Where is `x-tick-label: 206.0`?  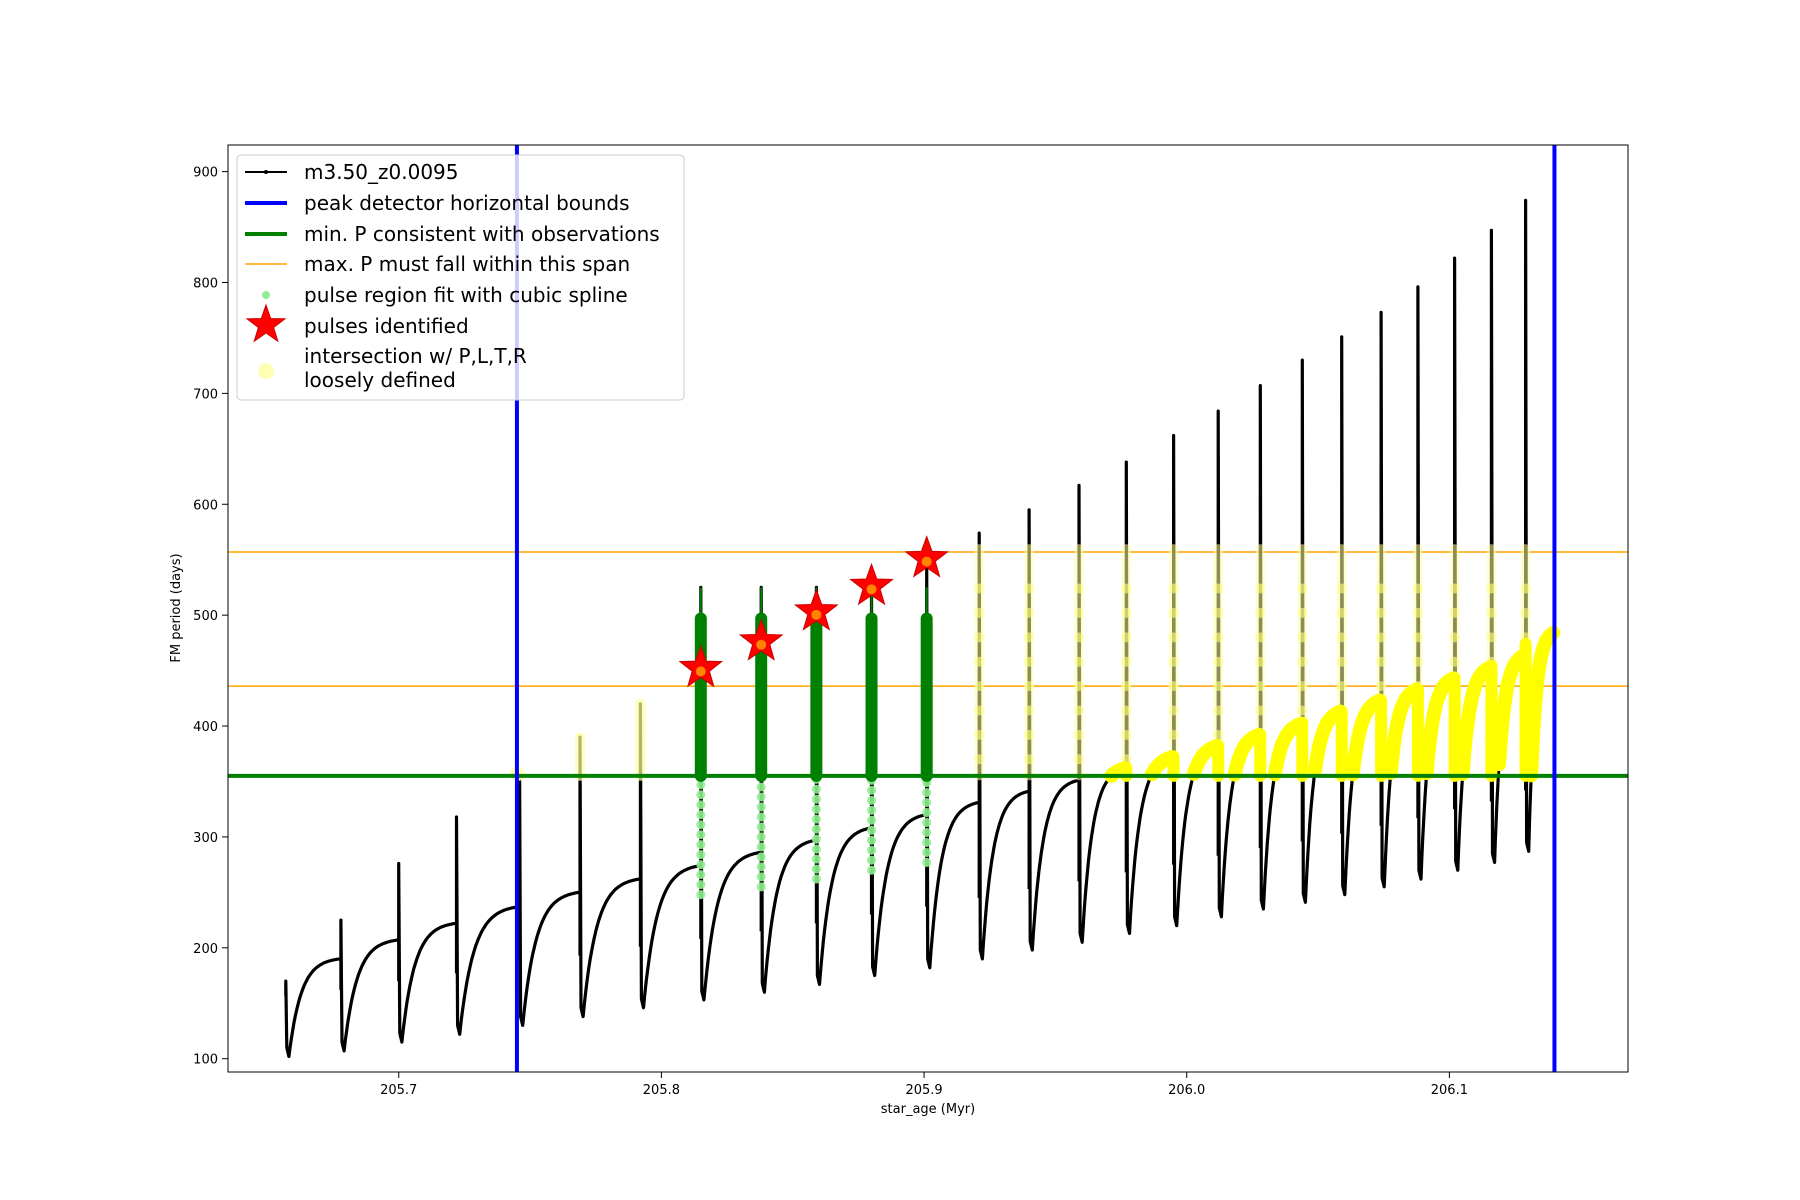
x-tick-label: 206.0 is located at coordinates (1186, 1090).